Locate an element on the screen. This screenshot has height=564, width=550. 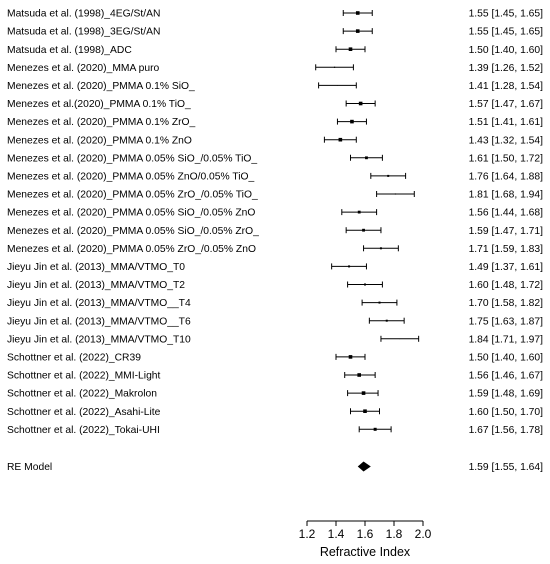
ci-value-label: 1.70 [1.58, 1.82] is located at coordinates (506, 303).